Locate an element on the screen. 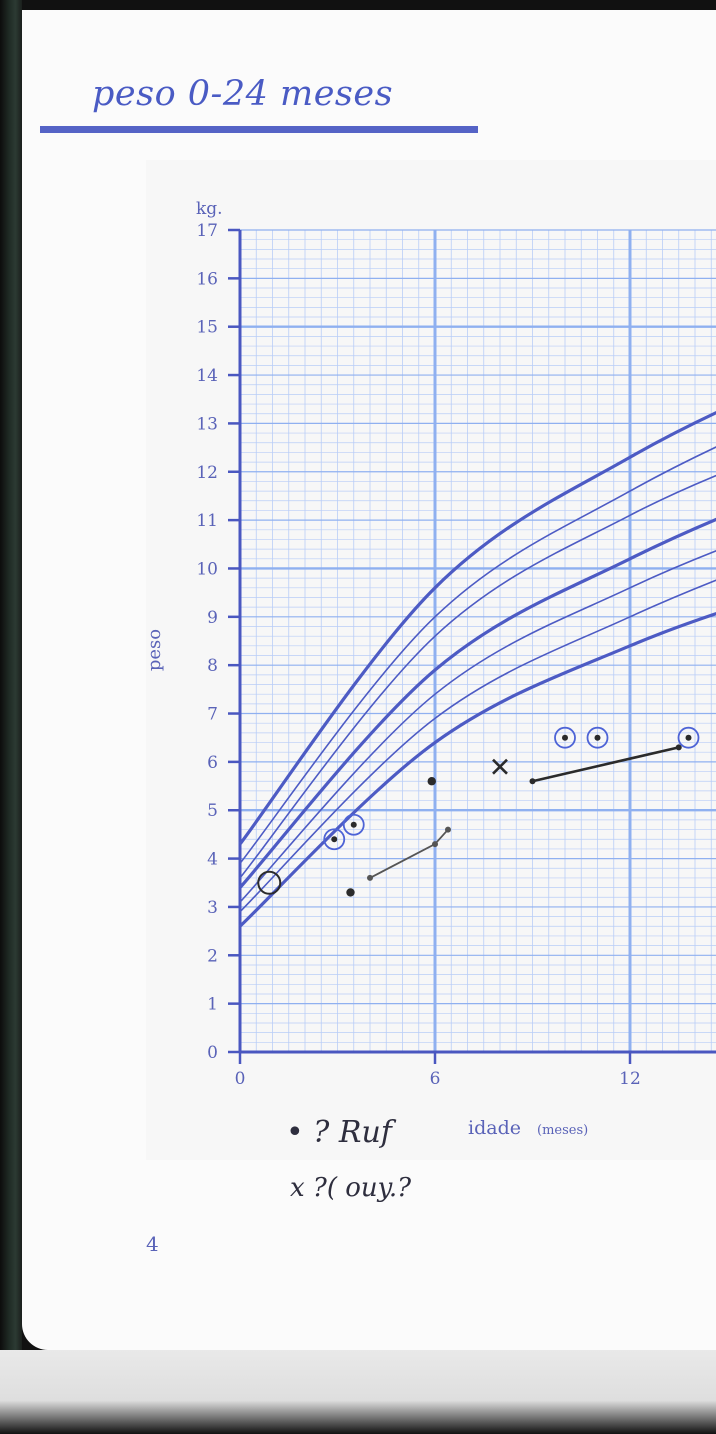 Image resolution: width=716 pixels, height=1434 pixels. y-tick-label: 10 is located at coordinates (207, 569).